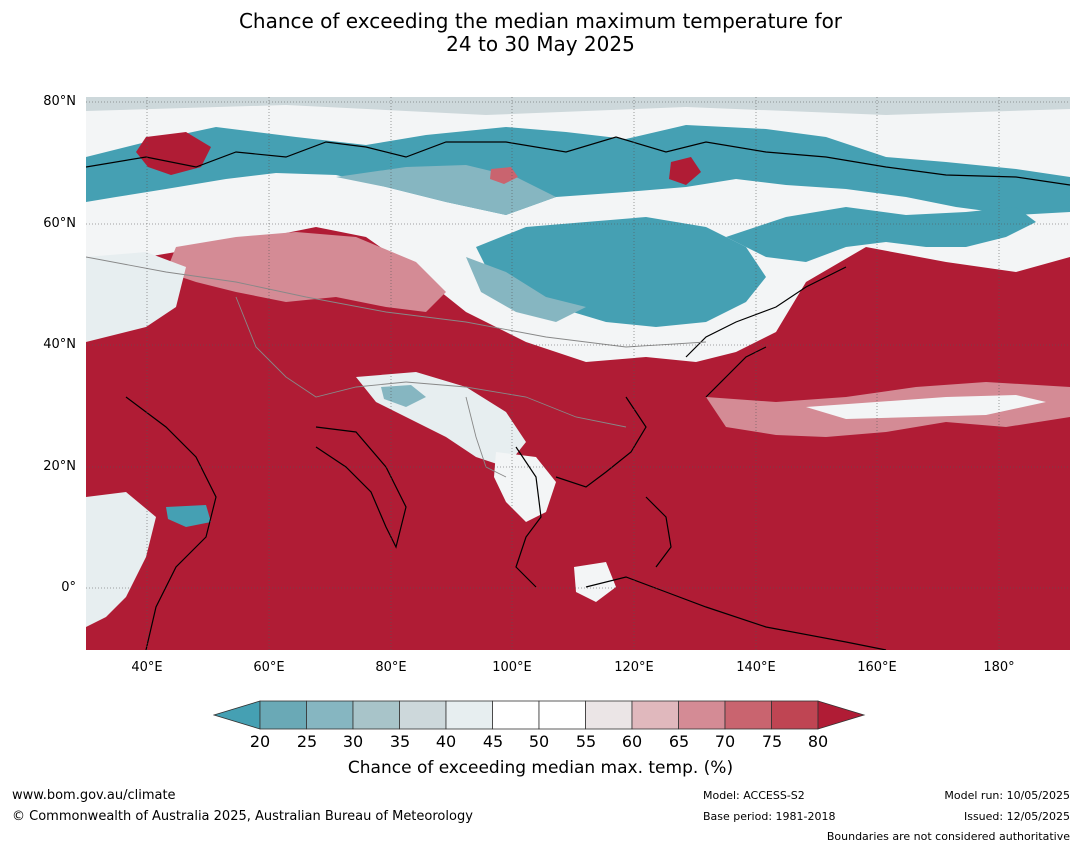 The image size is (1081, 850). What do you see at coordinates (539, 741) in the screenshot?
I see `colorbar-tick-50: 50` at bounding box center [539, 741].